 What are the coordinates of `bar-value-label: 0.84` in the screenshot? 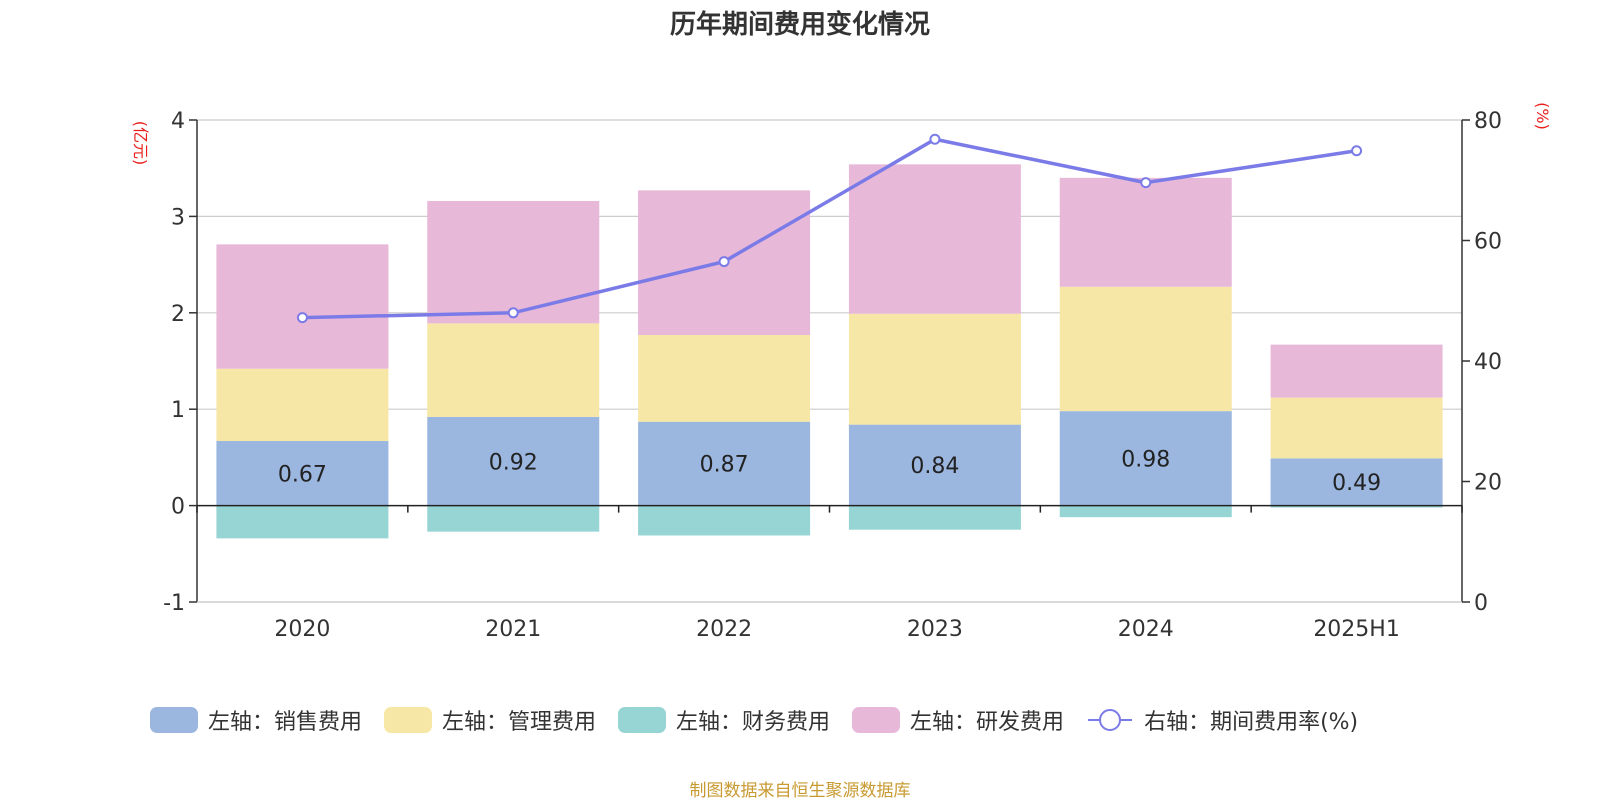 It's located at (934, 466).